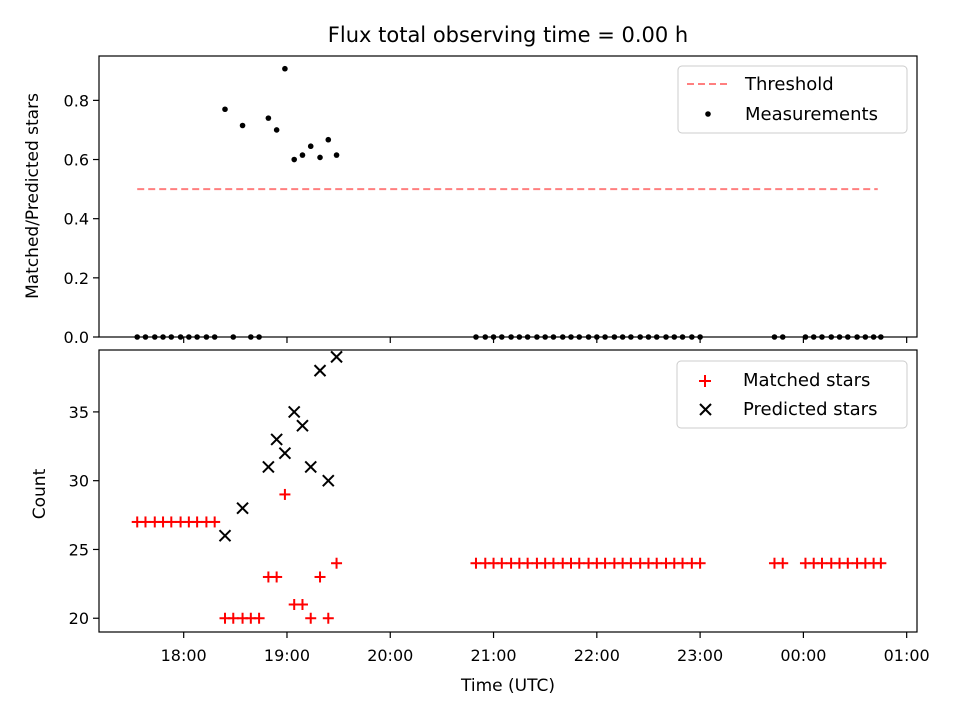 This screenshot has width=960, height=720. What do you see at coordinates (792, 99) in the screenshot?
I see `ratio-panel-legend: Threshold Measurements` at bounding box center [792, 99].